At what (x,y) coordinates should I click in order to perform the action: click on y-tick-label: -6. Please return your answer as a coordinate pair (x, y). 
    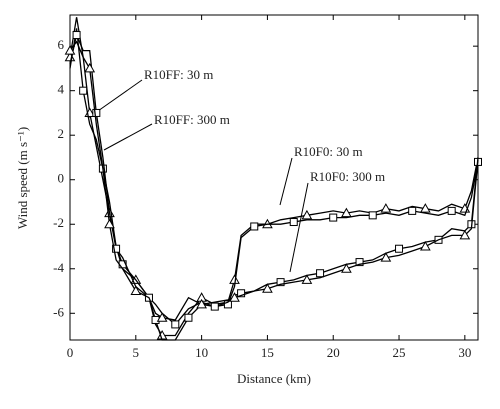
    Looking at the image, I should click on (58, 311).